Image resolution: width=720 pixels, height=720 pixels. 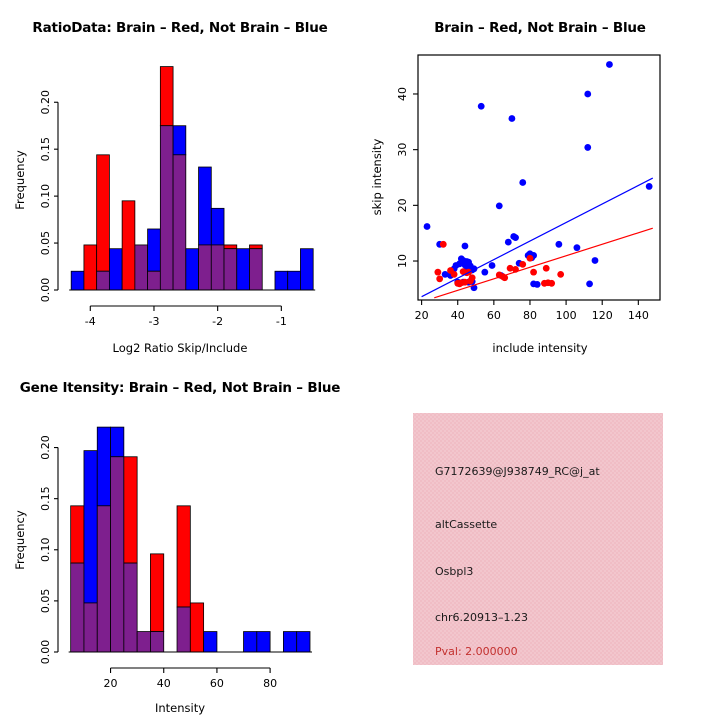 What do you see at coordinates (476, 651) in the screenshot?
I see `pvalue-text: Pval: 2.000000` at bounding box center [476, 651].